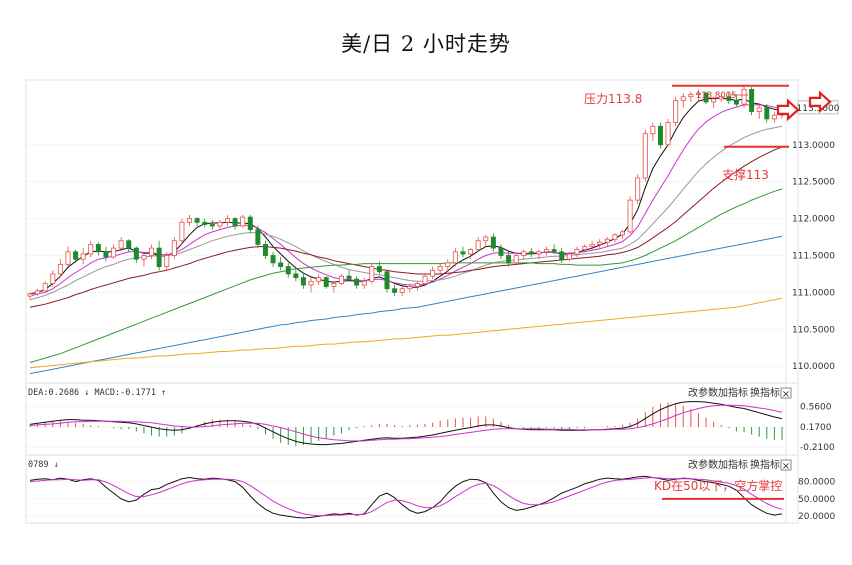 This screenshot has width=852, height=565. I want to click on dif-line, so click(406, 423).